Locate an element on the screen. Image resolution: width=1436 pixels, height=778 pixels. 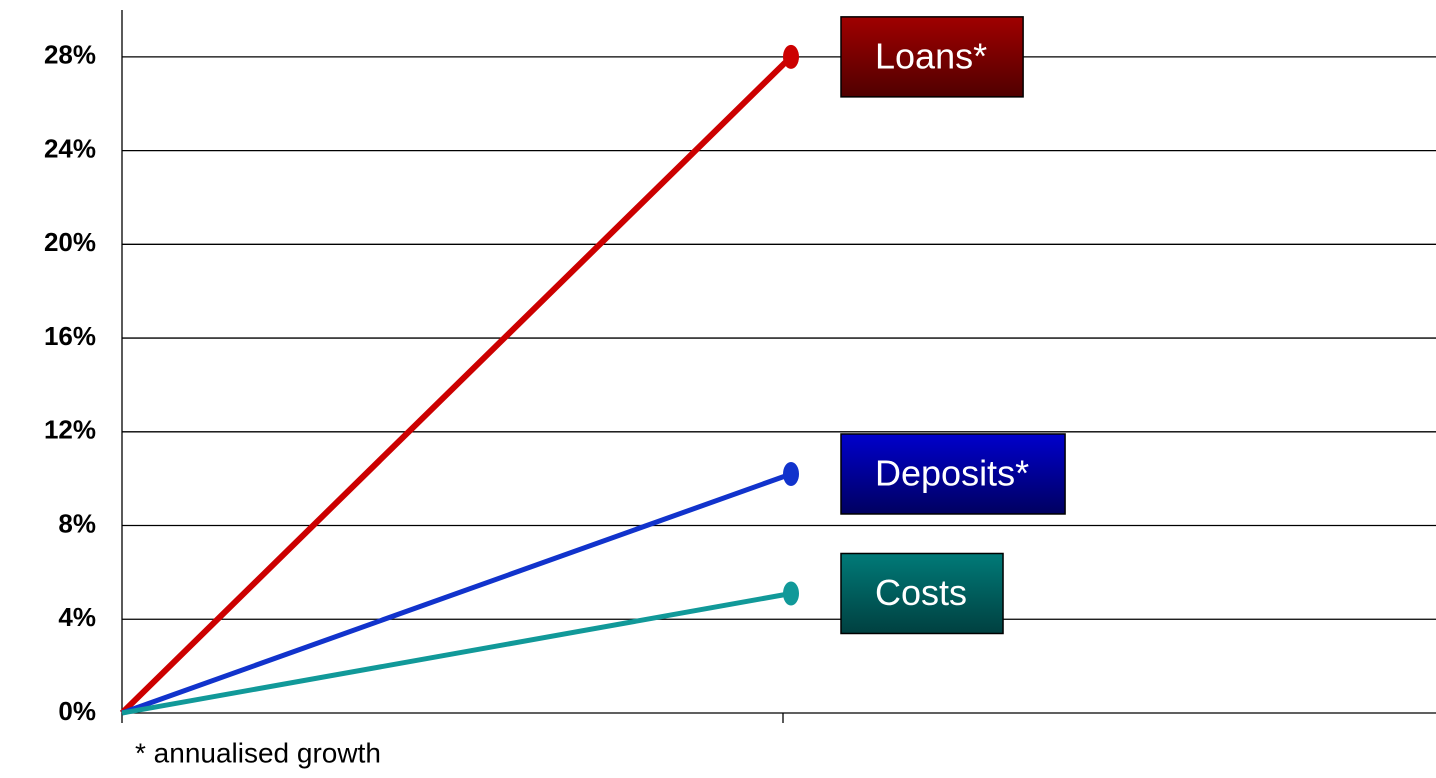
legend-label: Costs is located at coordinates (921, 592).